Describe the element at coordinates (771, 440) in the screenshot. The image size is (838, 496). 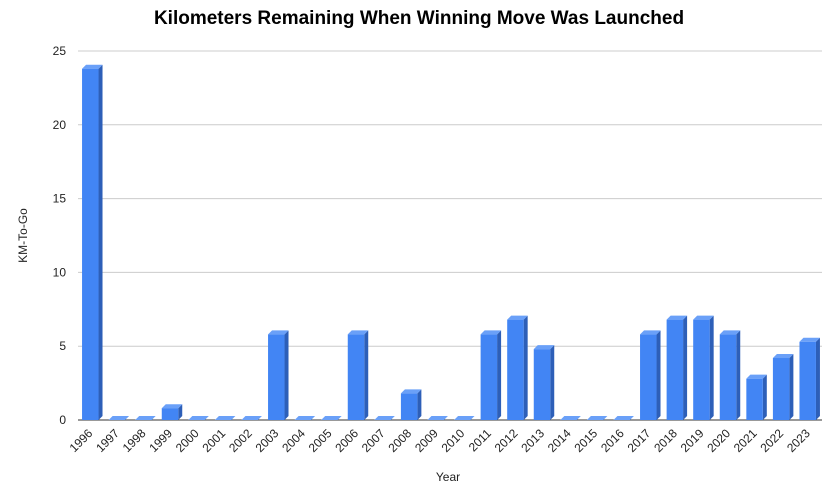
I see `x-tick-label: 2022` at that location.